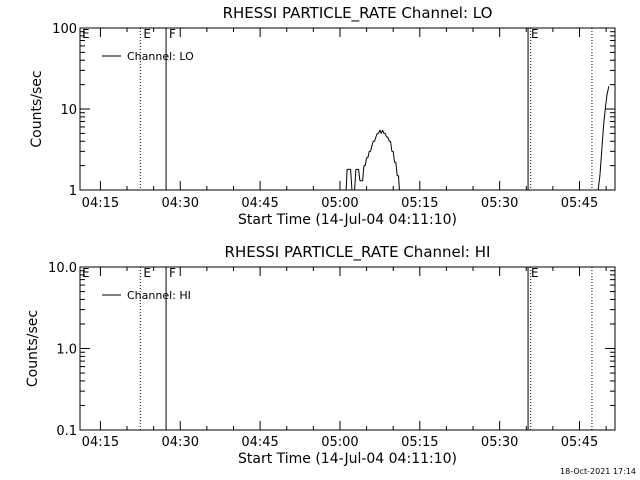  What do you see at coordinates (64, 29) in the screenshot?
I see `y-tick-label: 100` at bounding box center [64, 29].